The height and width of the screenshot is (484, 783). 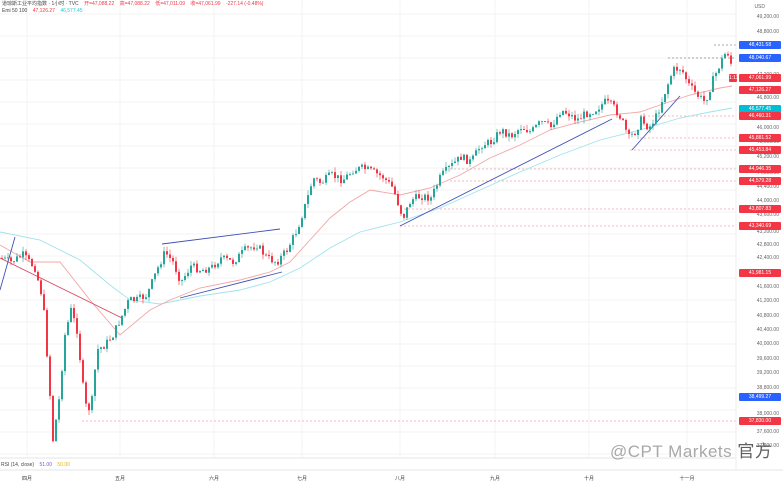 I want to click on price-tick: 37,200.00, so click(x=767, y=446).